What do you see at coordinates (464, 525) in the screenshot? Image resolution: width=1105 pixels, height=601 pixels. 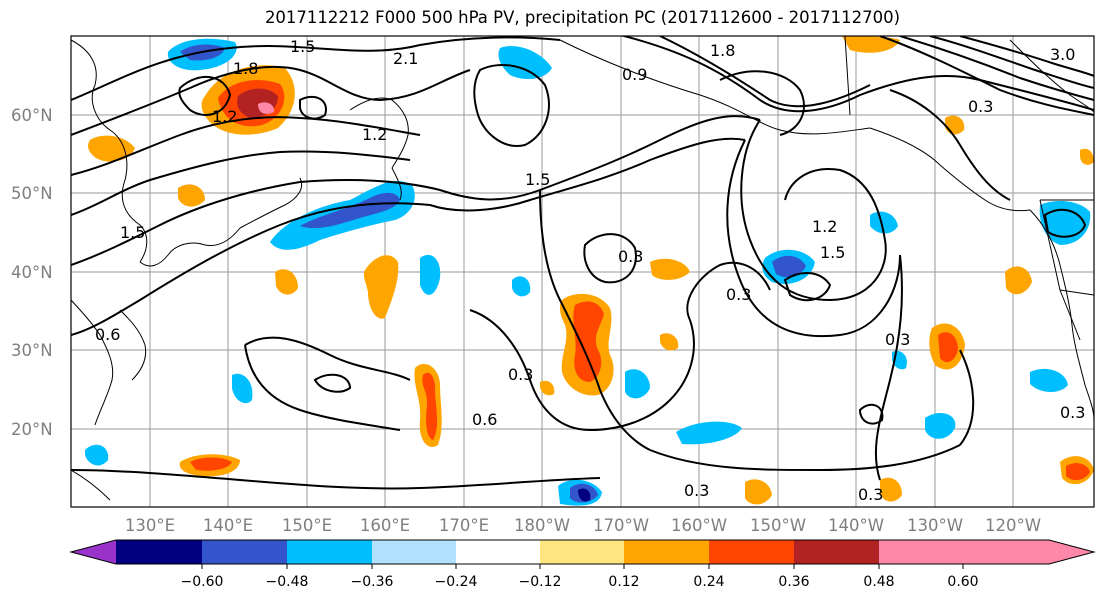 I see `lon-label: 170°E` at bounding box center [464, 525].